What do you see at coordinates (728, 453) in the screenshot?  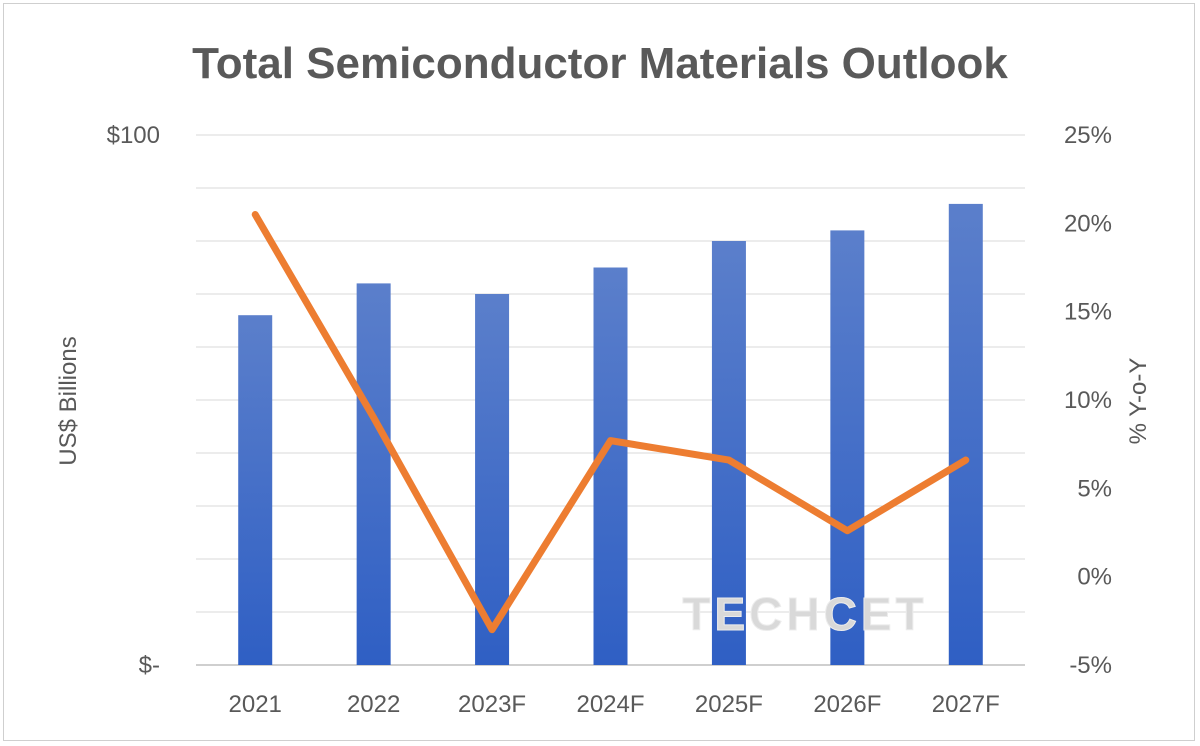 I see `bar-2025F` at bounding box center [728, 453].